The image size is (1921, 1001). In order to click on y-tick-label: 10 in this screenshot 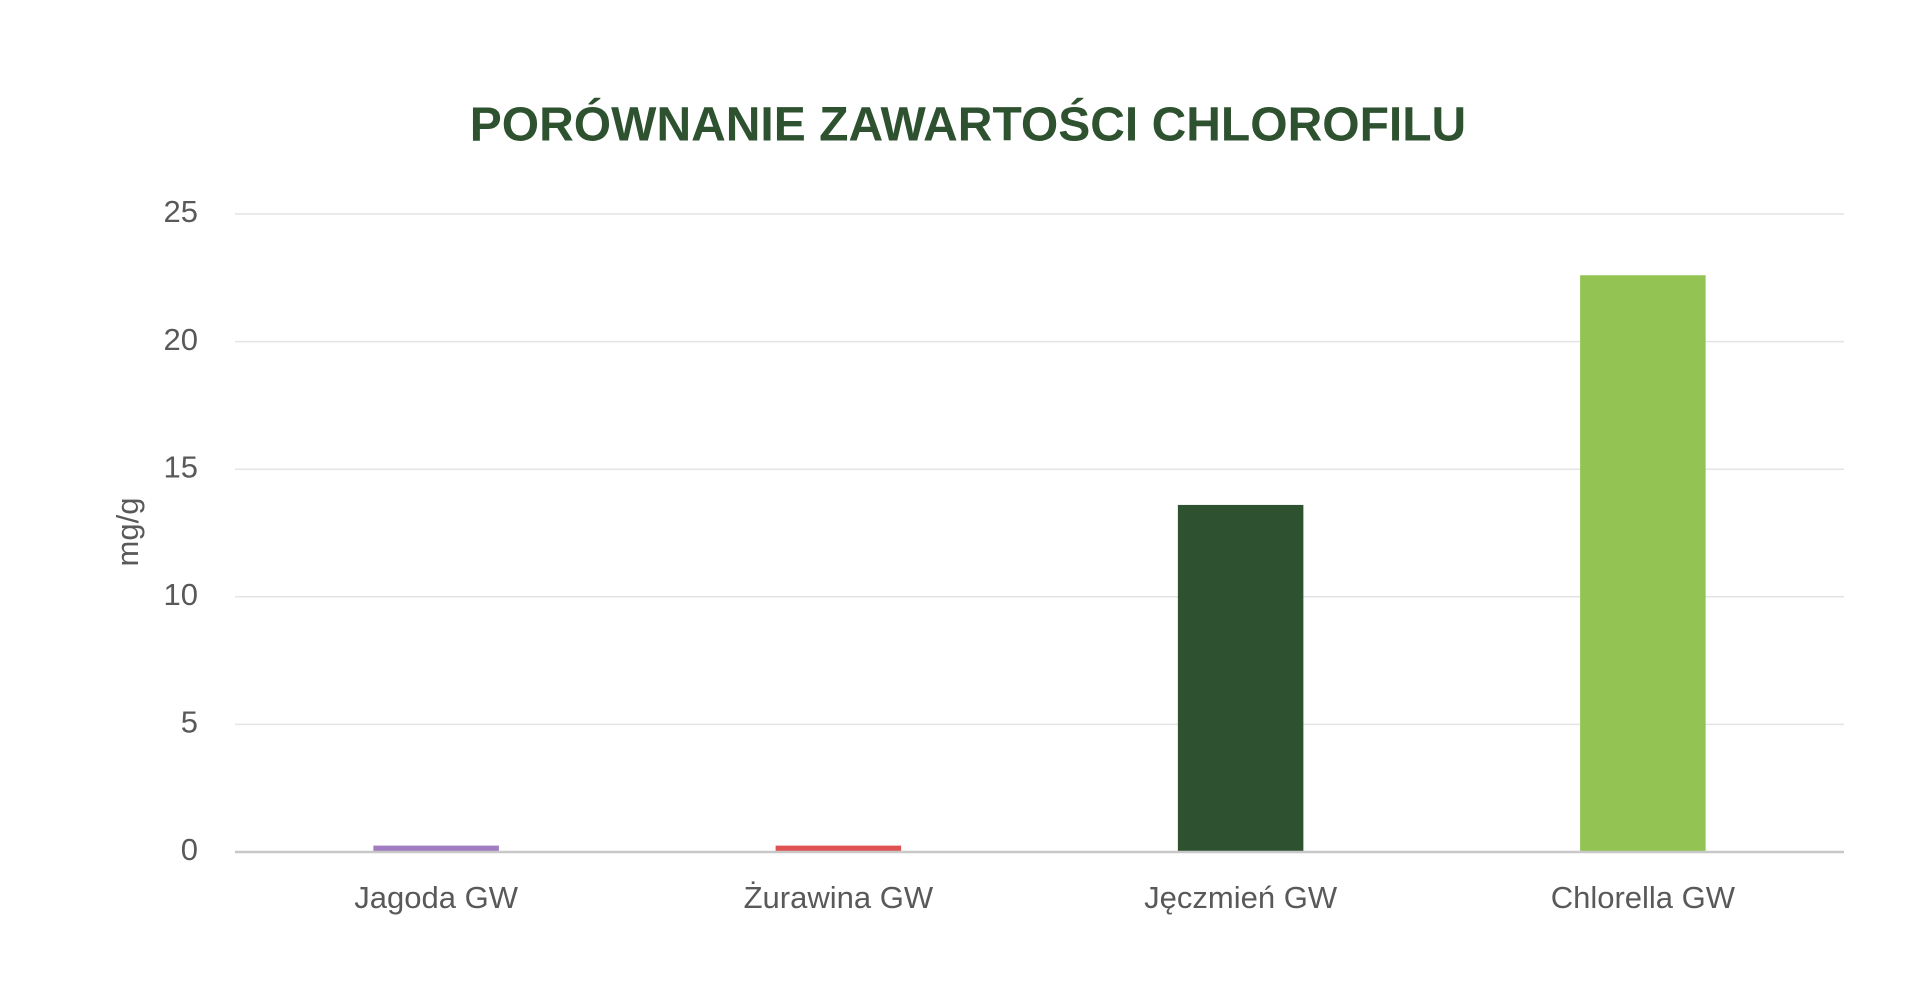, I will do `click(181, 594)`.